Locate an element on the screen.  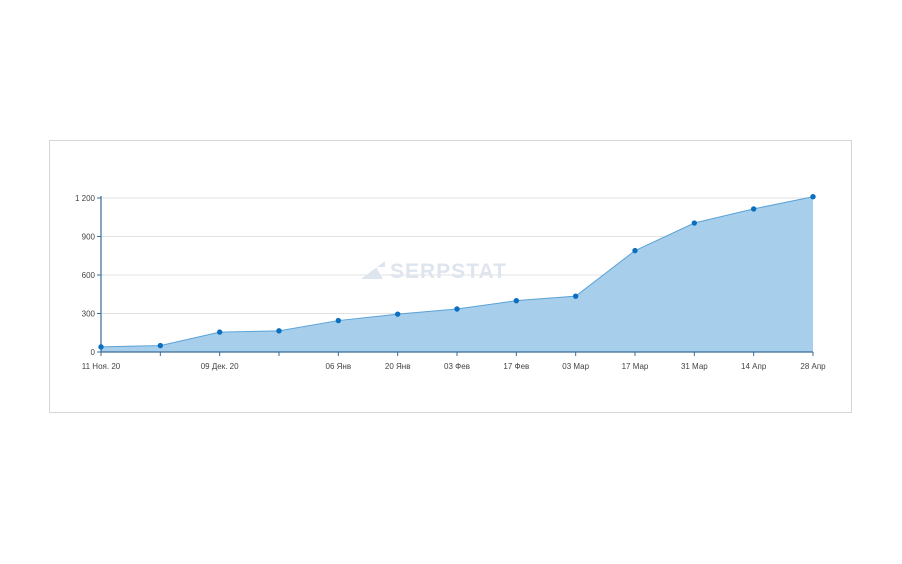
x-tick-label: 03 Фев is located at coordinates (457, 366).